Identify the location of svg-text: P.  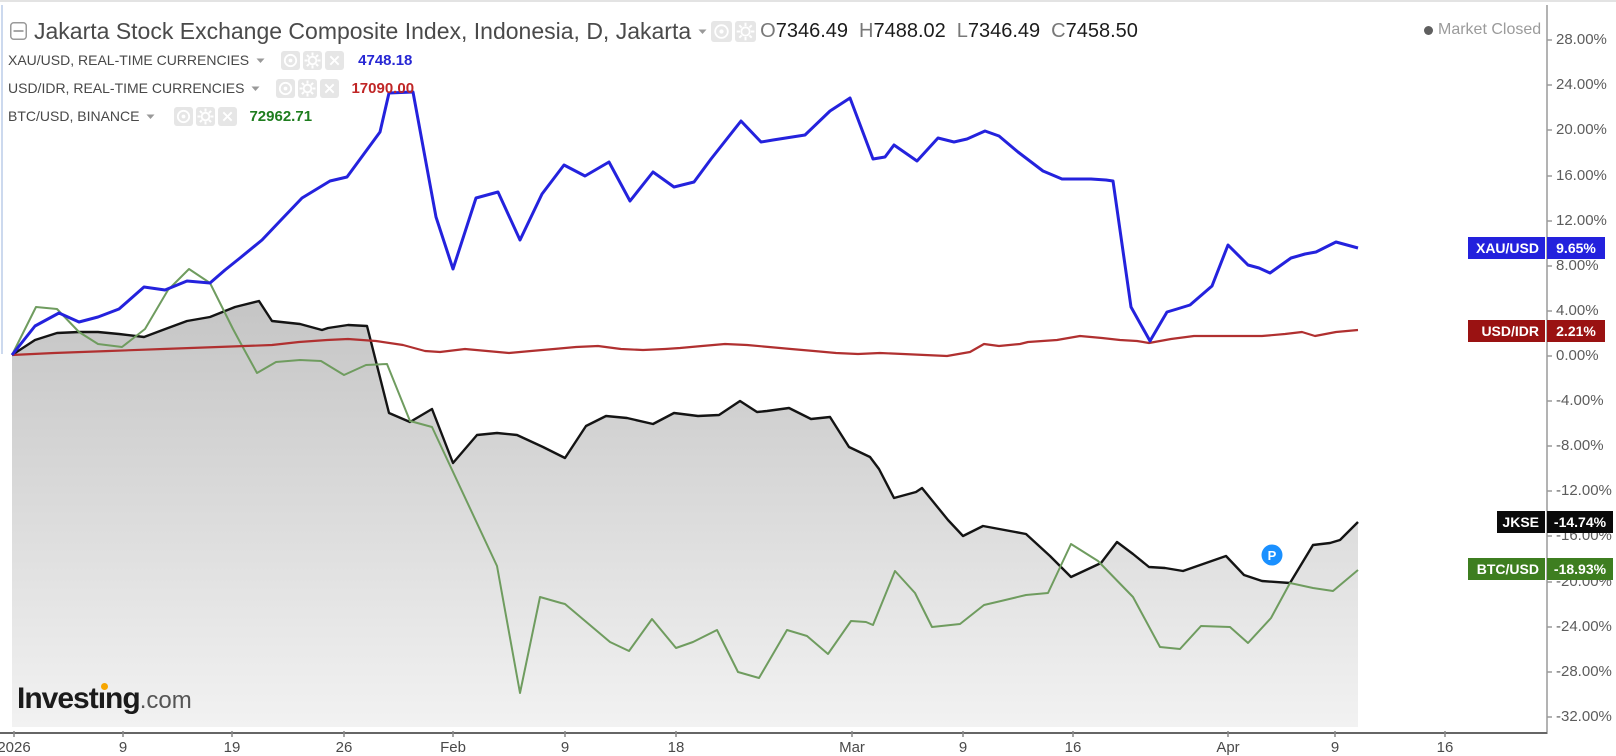
(1272, 555).